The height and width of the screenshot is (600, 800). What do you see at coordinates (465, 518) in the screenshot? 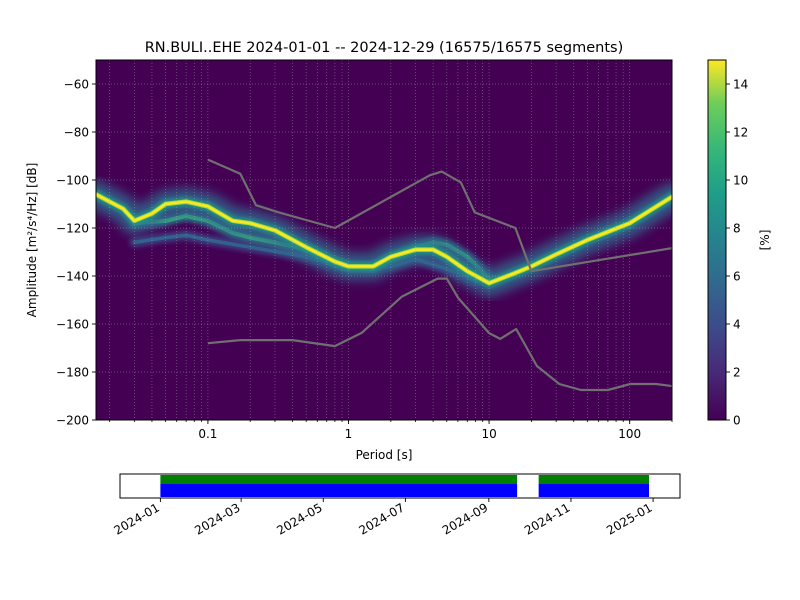
I see `timeline-tick-label: 2024-09` at bounding box center [465, 518].